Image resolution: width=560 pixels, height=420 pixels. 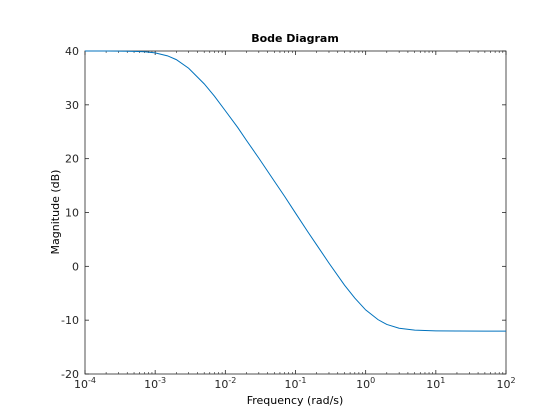 I want to click on x-tick-label: 10¹, so click(x=435, y=383).